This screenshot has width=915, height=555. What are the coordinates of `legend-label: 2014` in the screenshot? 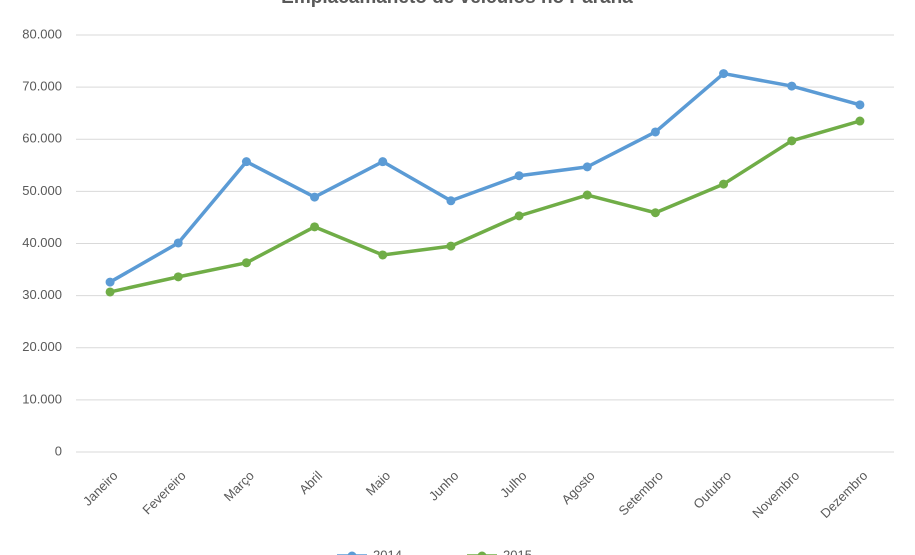 It's located at (387, 551).